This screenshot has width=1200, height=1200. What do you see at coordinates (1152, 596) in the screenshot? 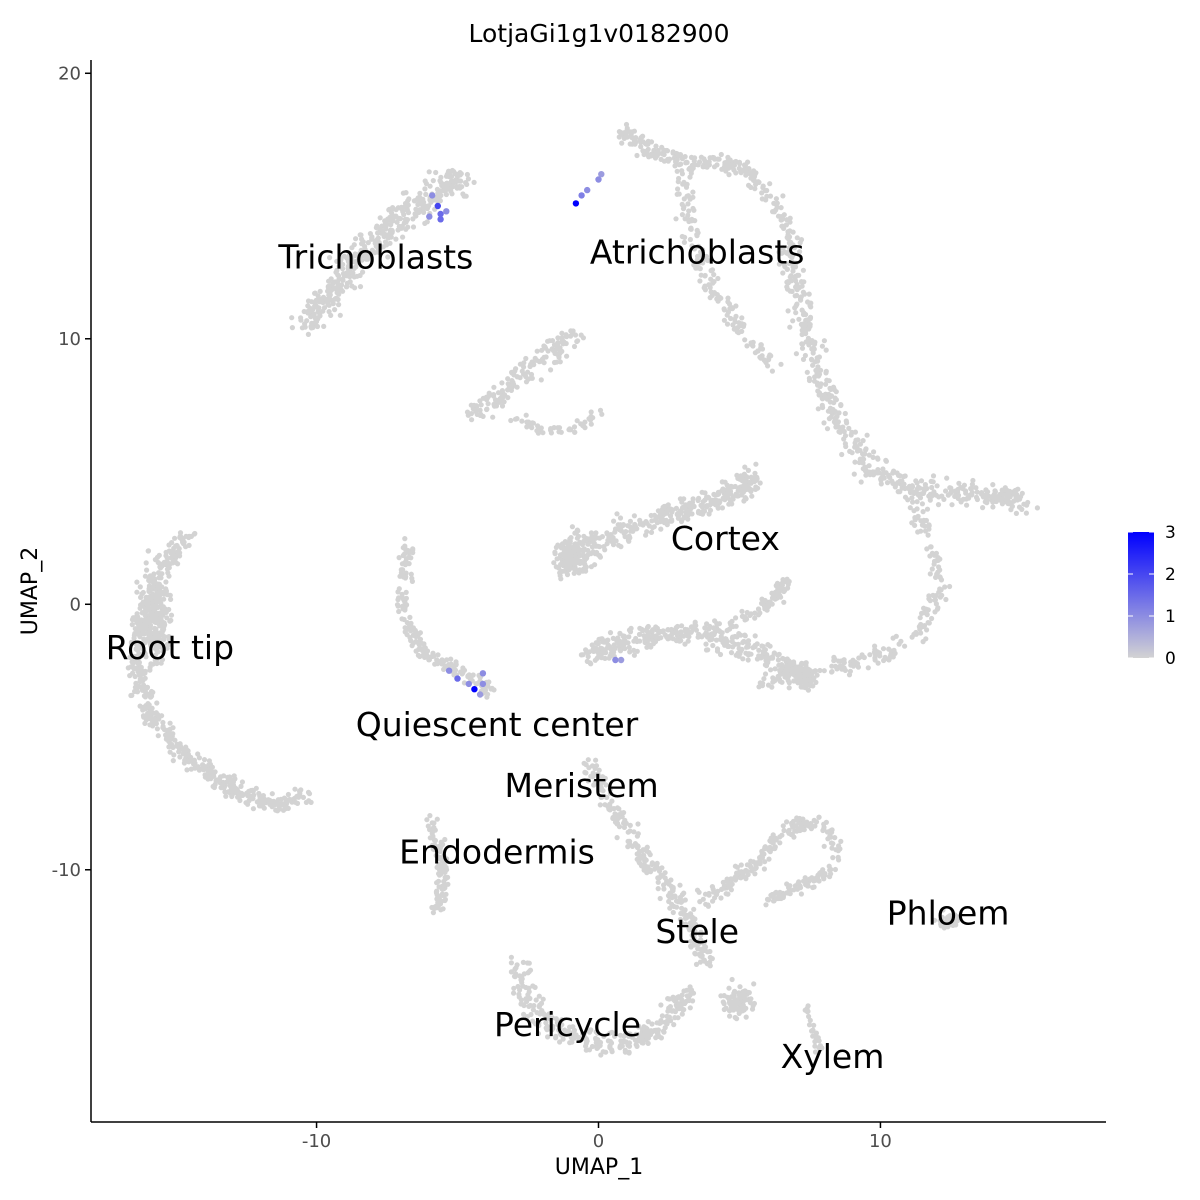
I see `color-legend: 0123` at bounding box center [1152, 596].